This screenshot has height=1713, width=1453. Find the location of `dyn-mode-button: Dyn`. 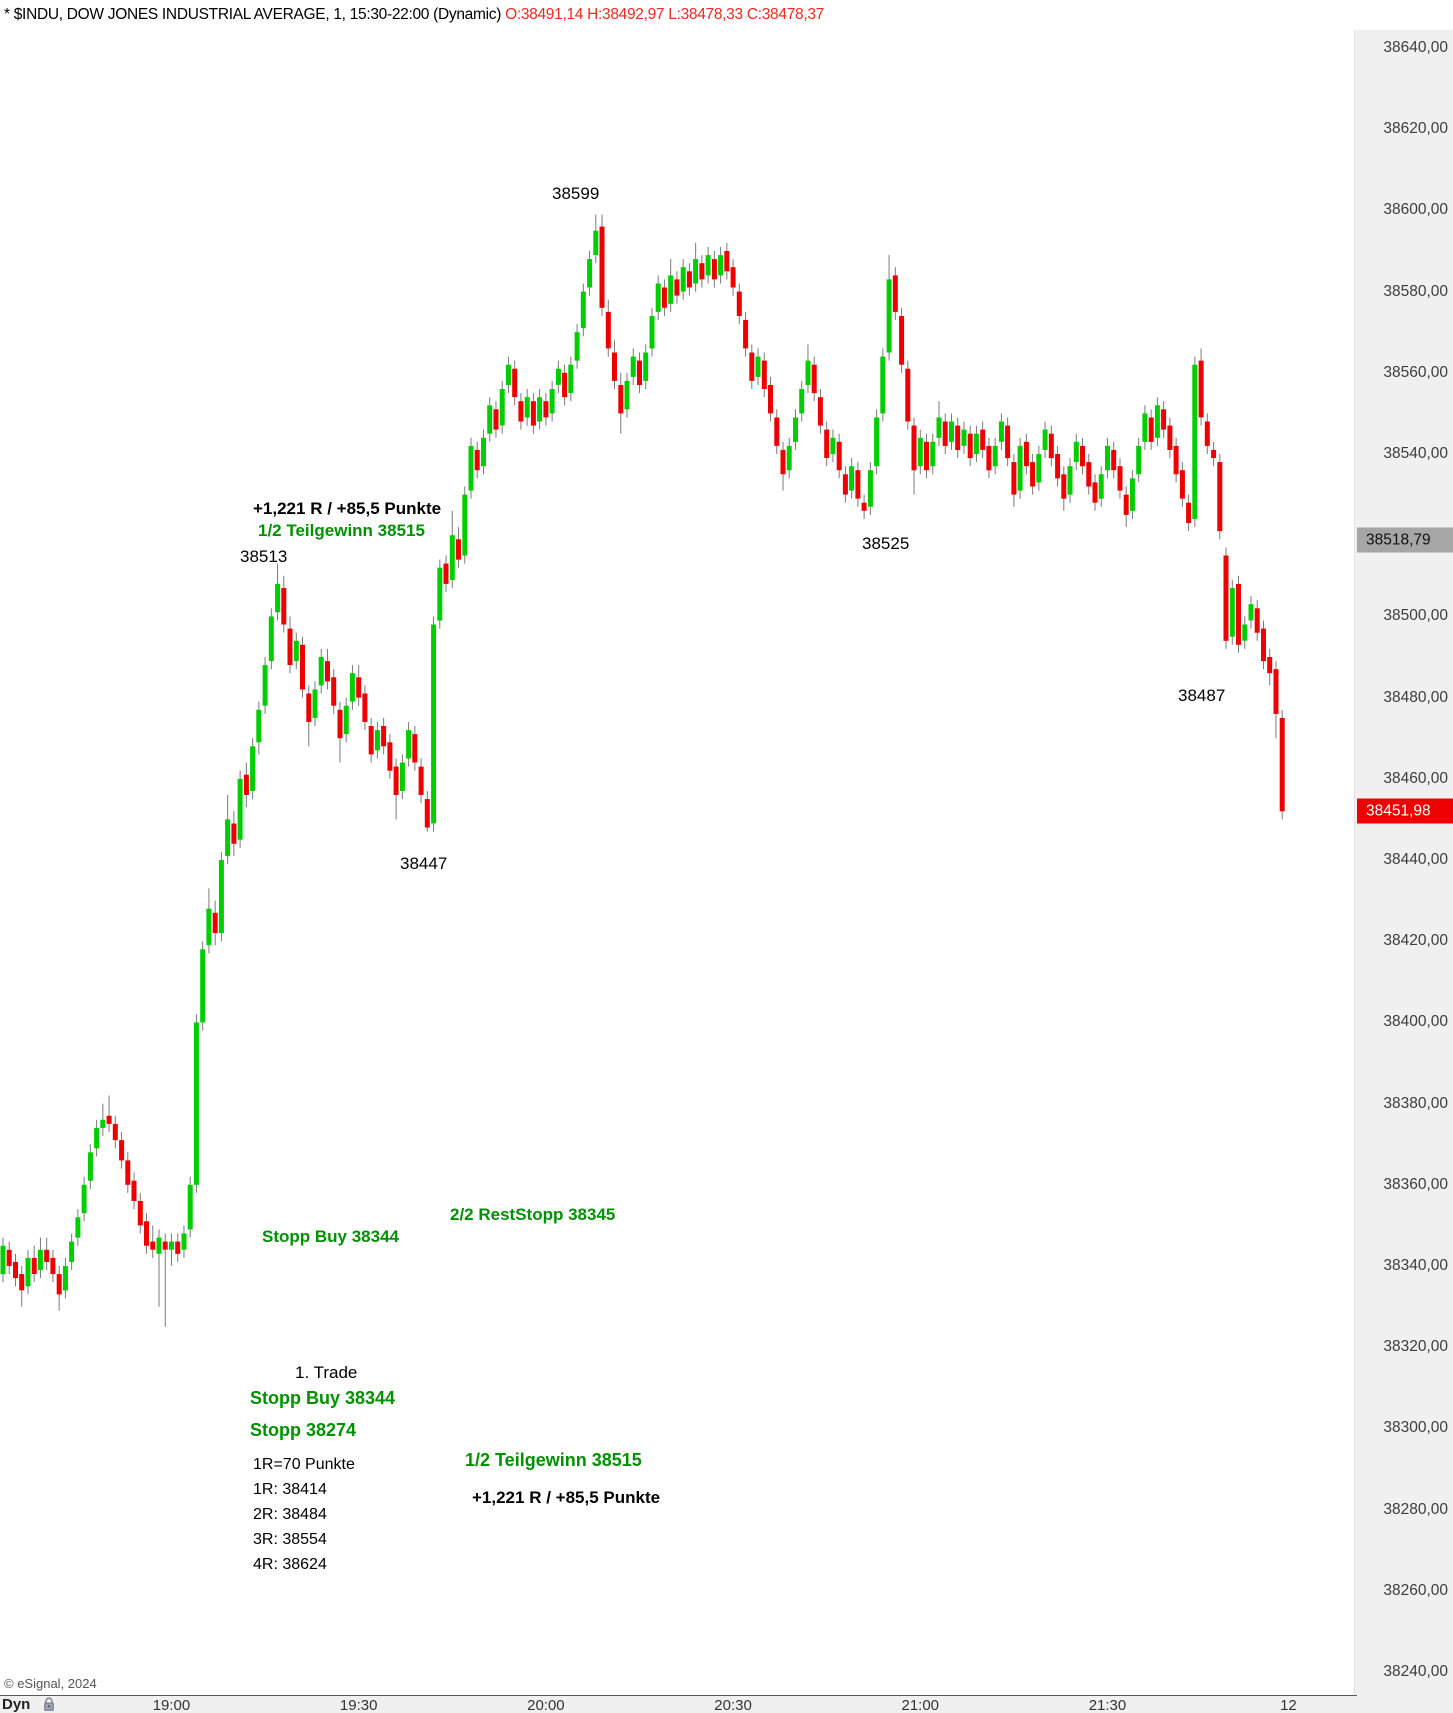

dyn-mode-button: Dyn is located at coordinates (16, 1704).